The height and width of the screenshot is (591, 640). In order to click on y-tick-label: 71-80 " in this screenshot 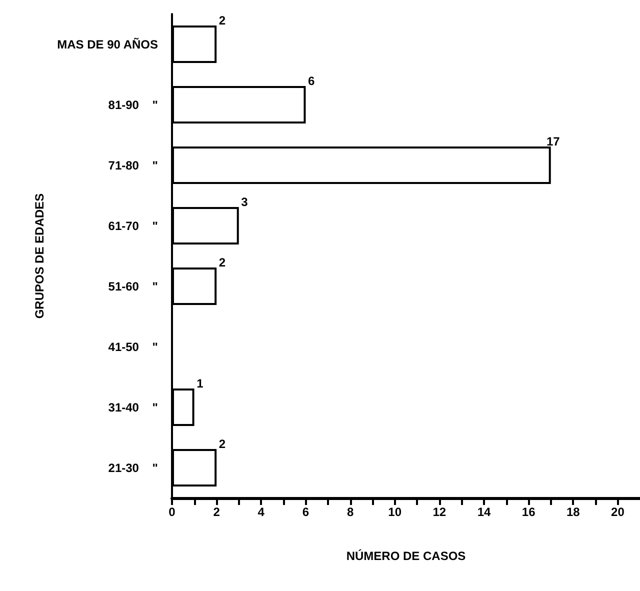, I will do `click(133, 165)`.